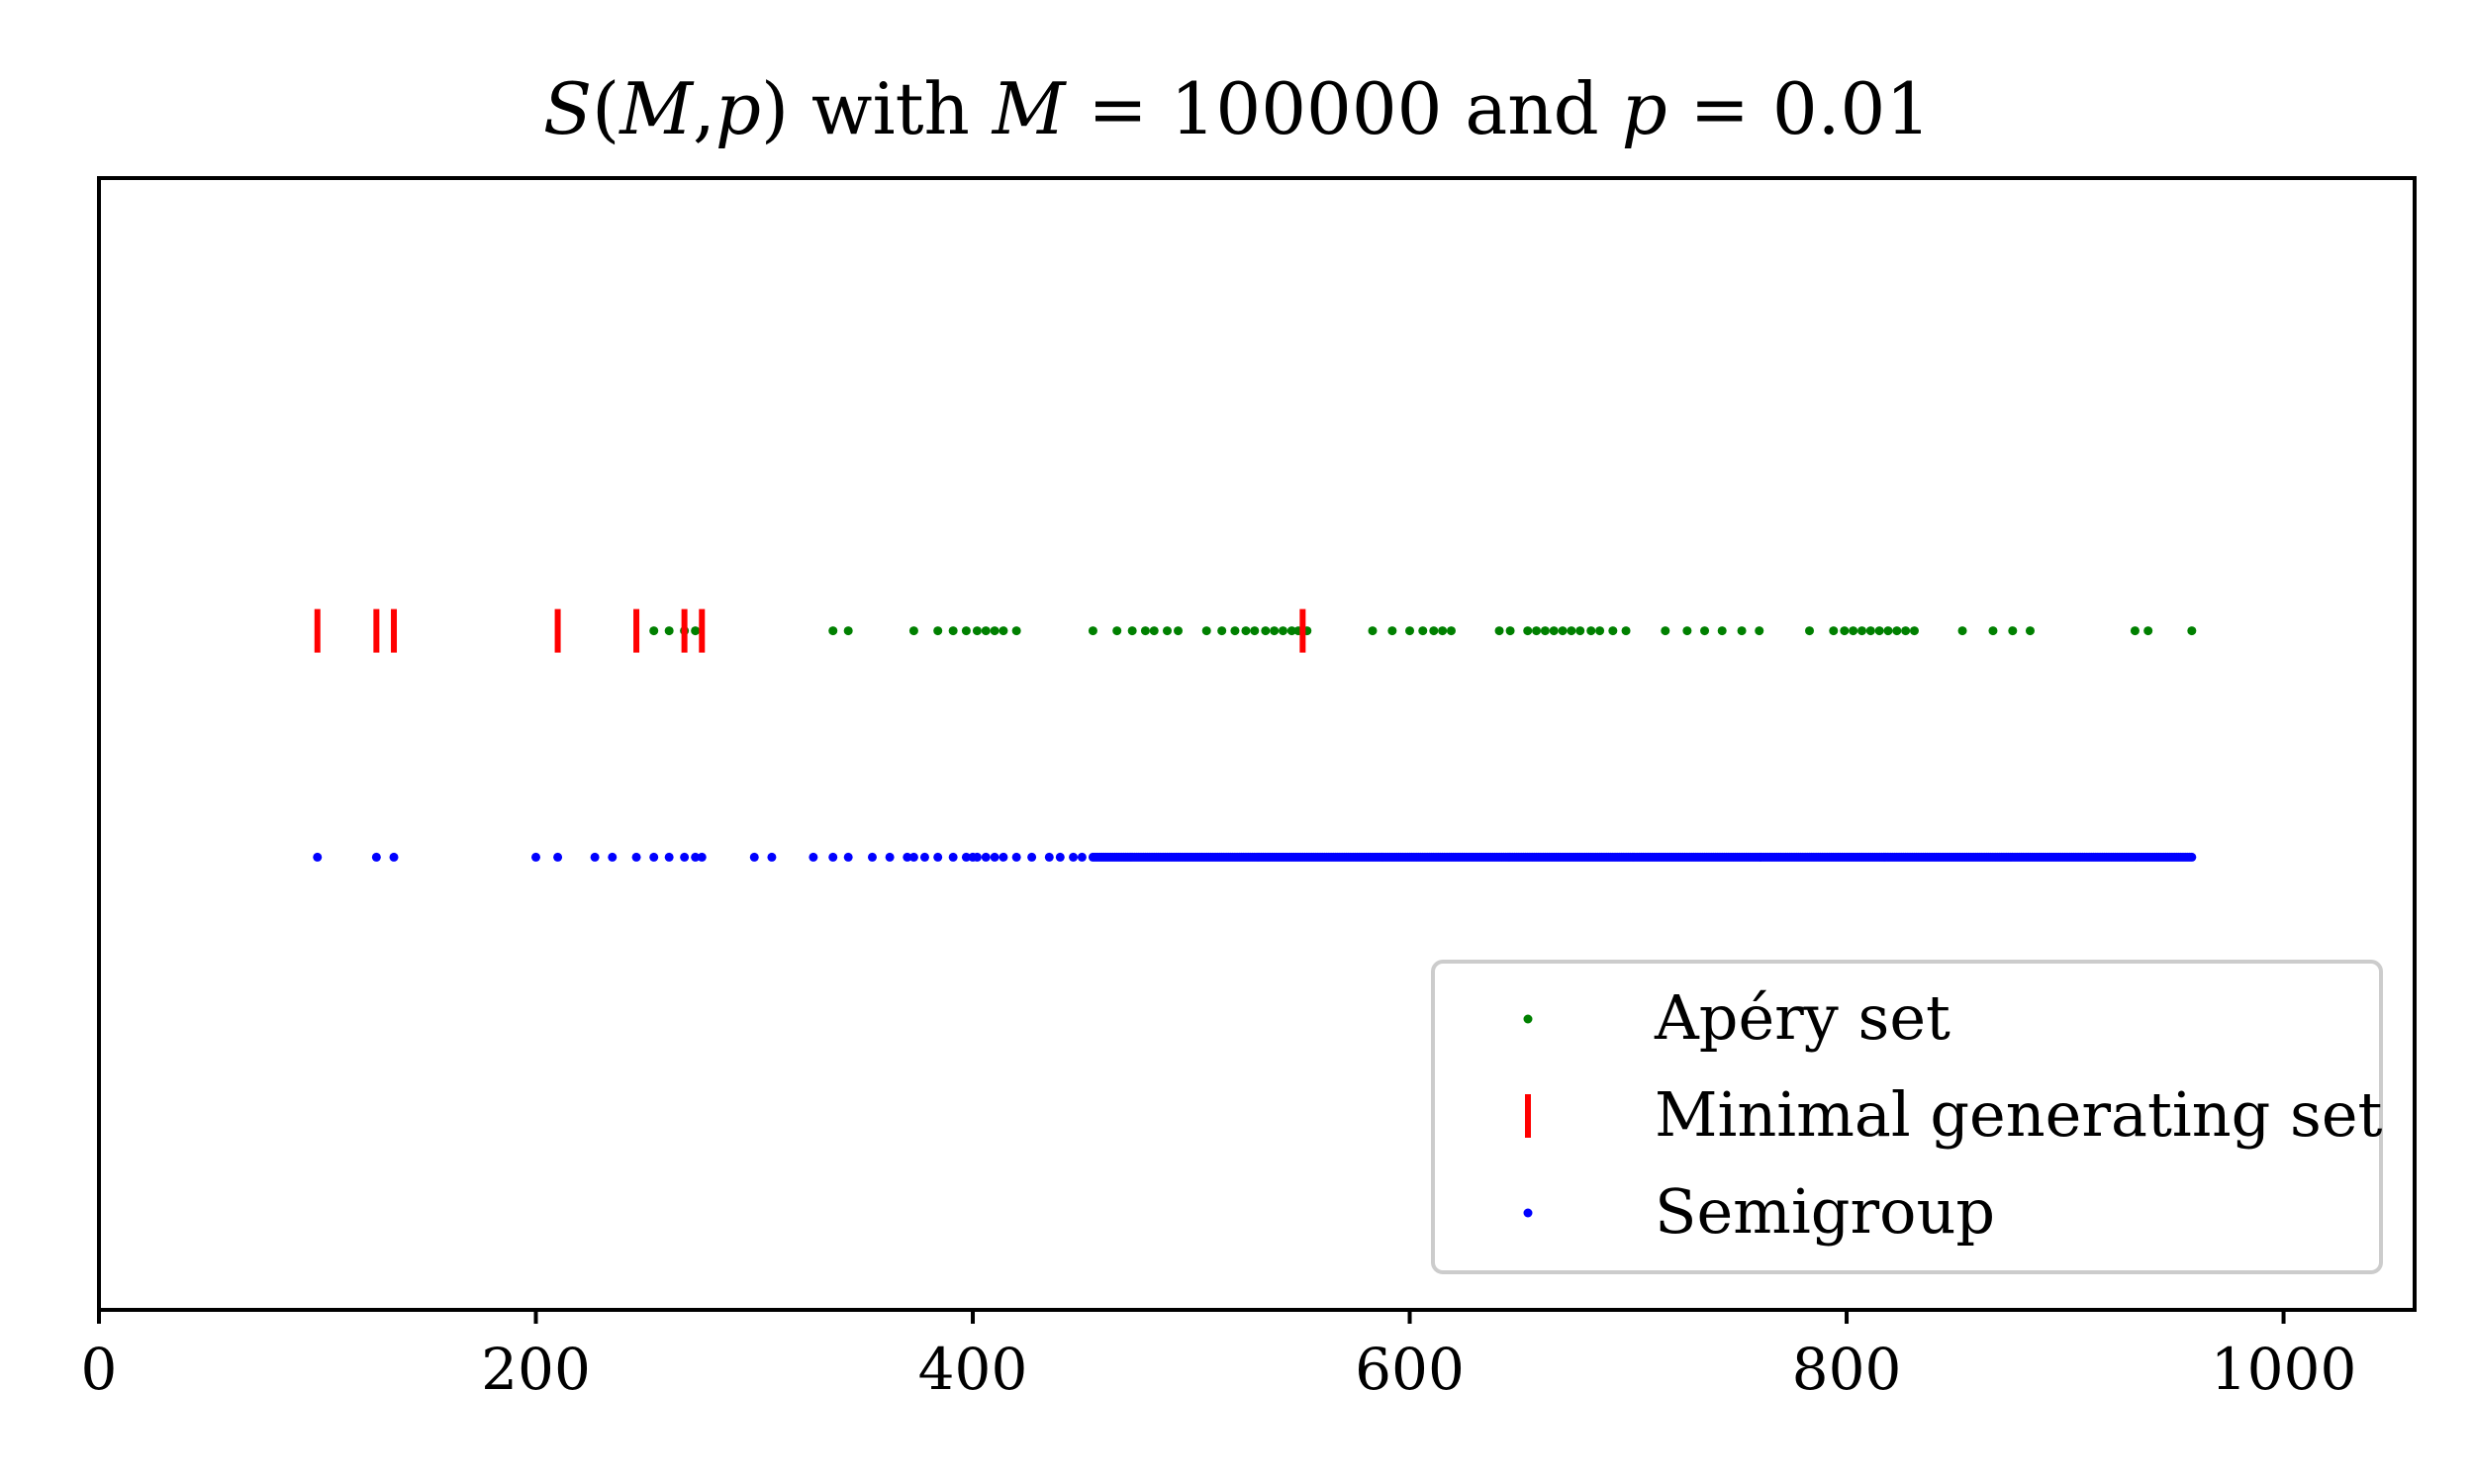 The image size is (2474, 1484). I want to click on x-tick-label: 0, so click(100, 1369).